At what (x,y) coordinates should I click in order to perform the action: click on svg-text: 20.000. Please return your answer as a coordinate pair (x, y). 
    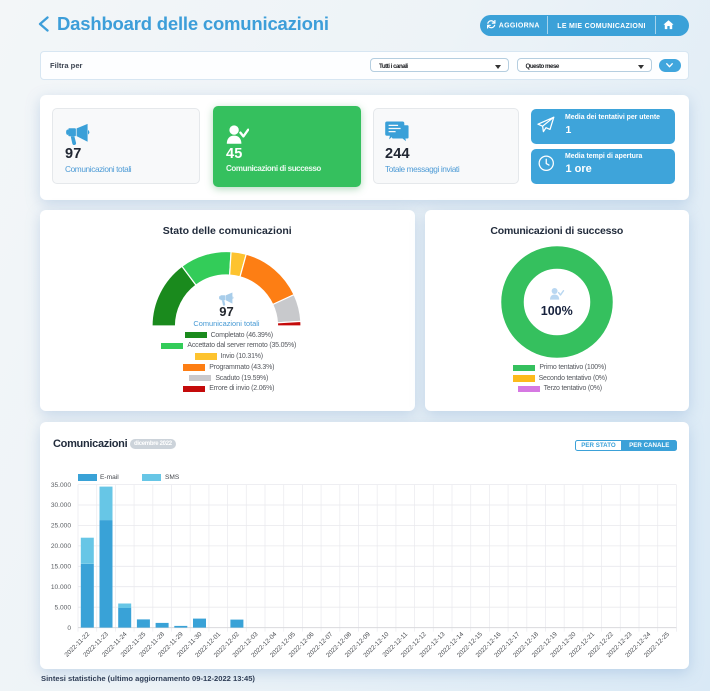
    Looking at the image, I should click on (61, 546).